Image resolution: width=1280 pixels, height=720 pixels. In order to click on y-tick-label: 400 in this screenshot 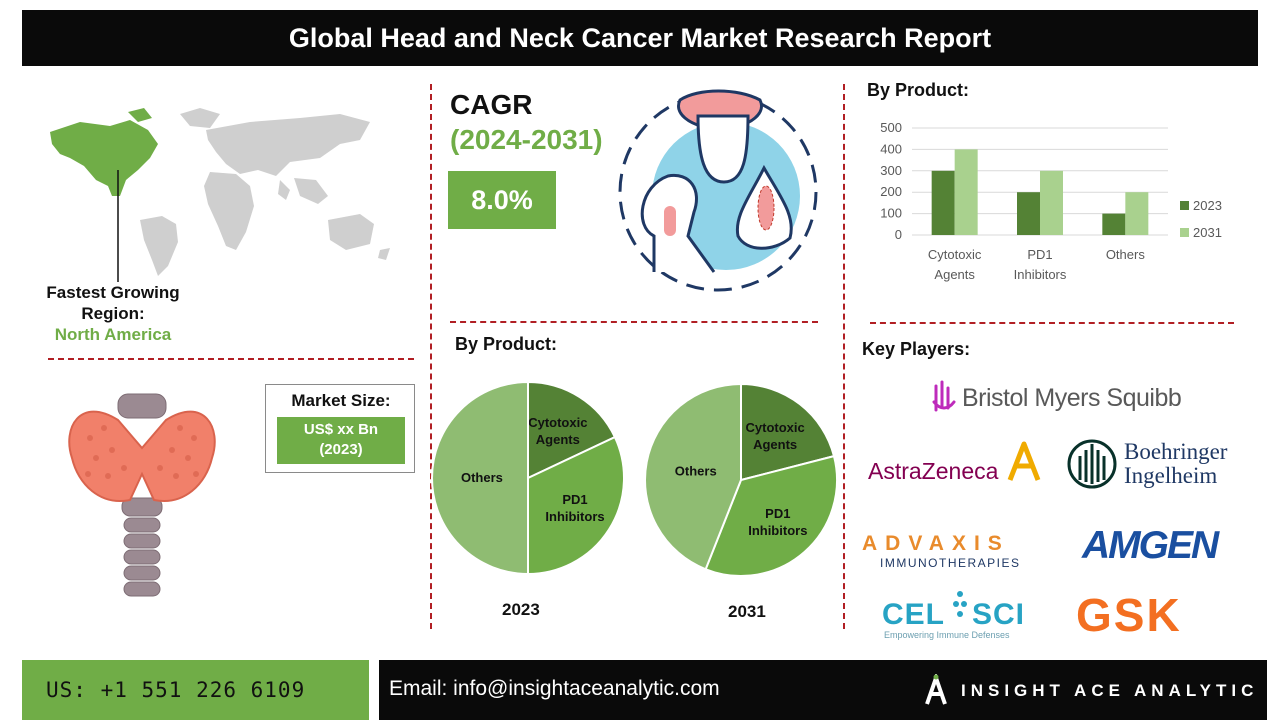, I will do `click(891, 148)`.